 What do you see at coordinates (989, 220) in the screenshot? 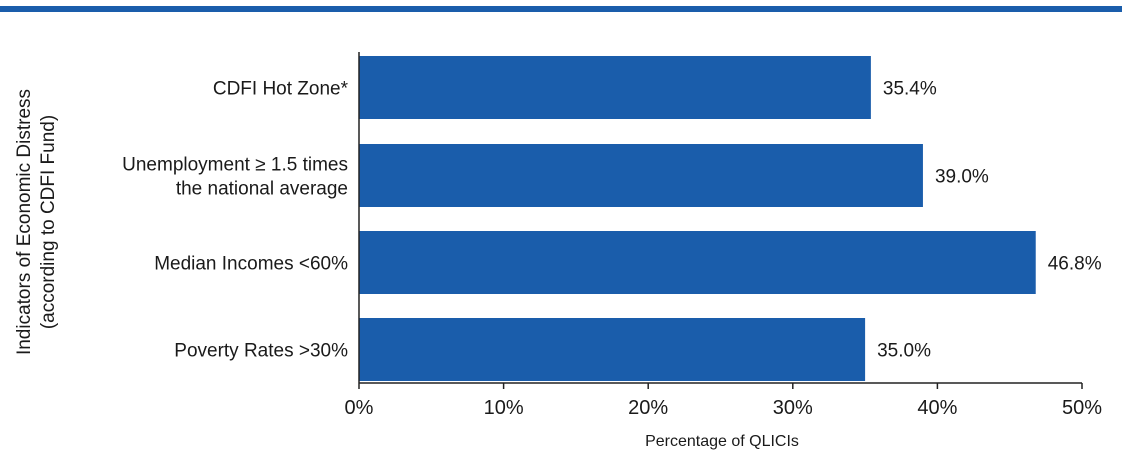
I see `value-labels: 35.4% 39.0% 46.8% 35.0%` at bounding box center [989, 220].